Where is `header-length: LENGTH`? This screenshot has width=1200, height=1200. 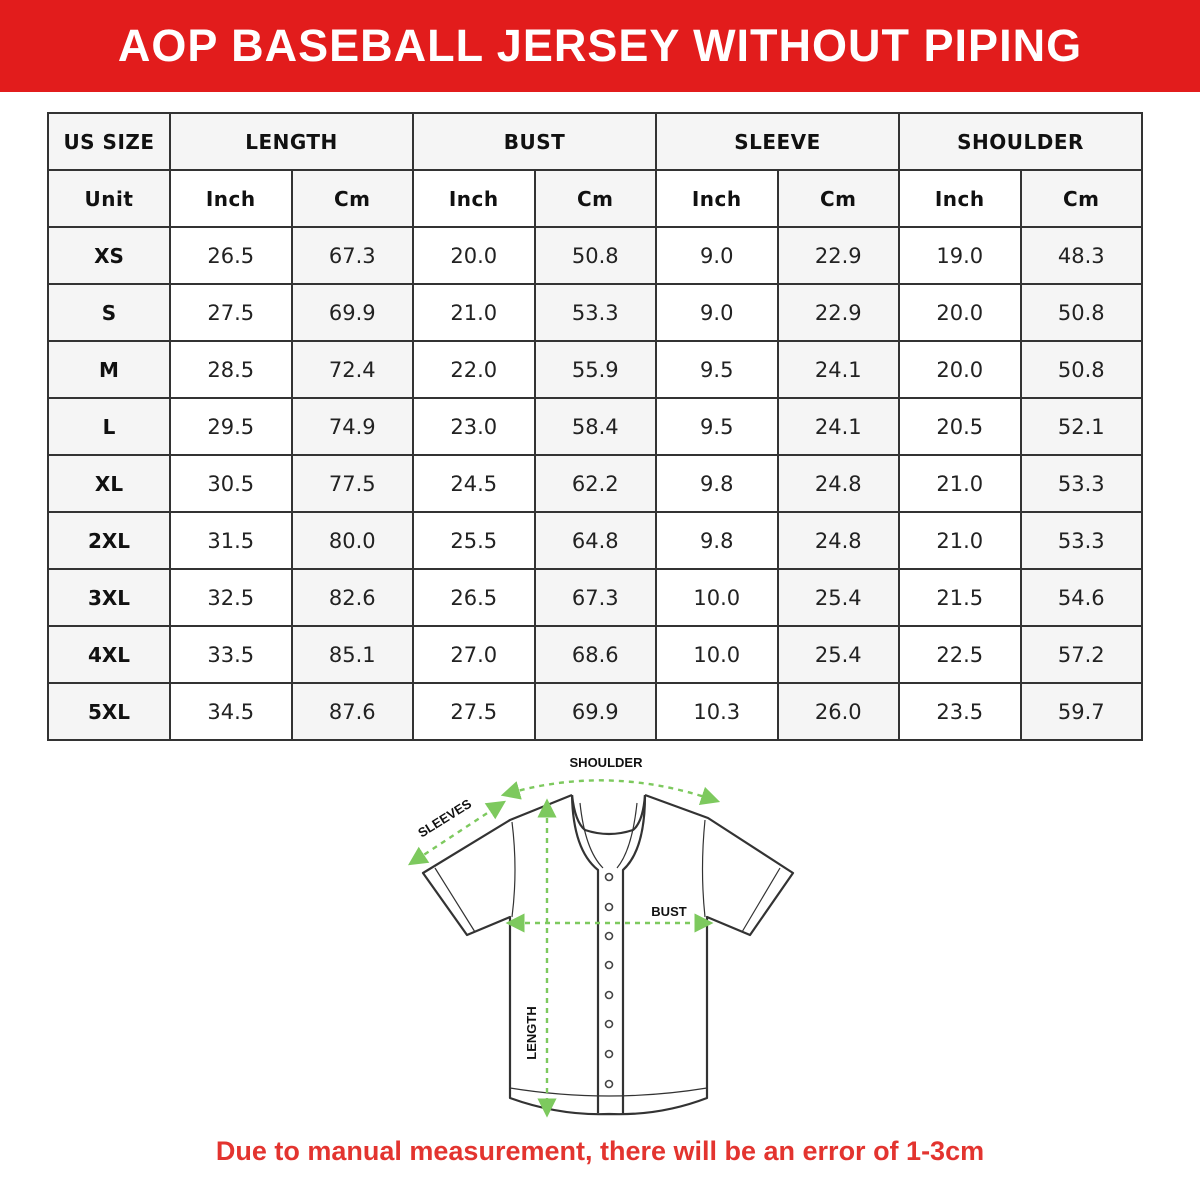 header-length: LENGTH is located at coordinates (291, 141).